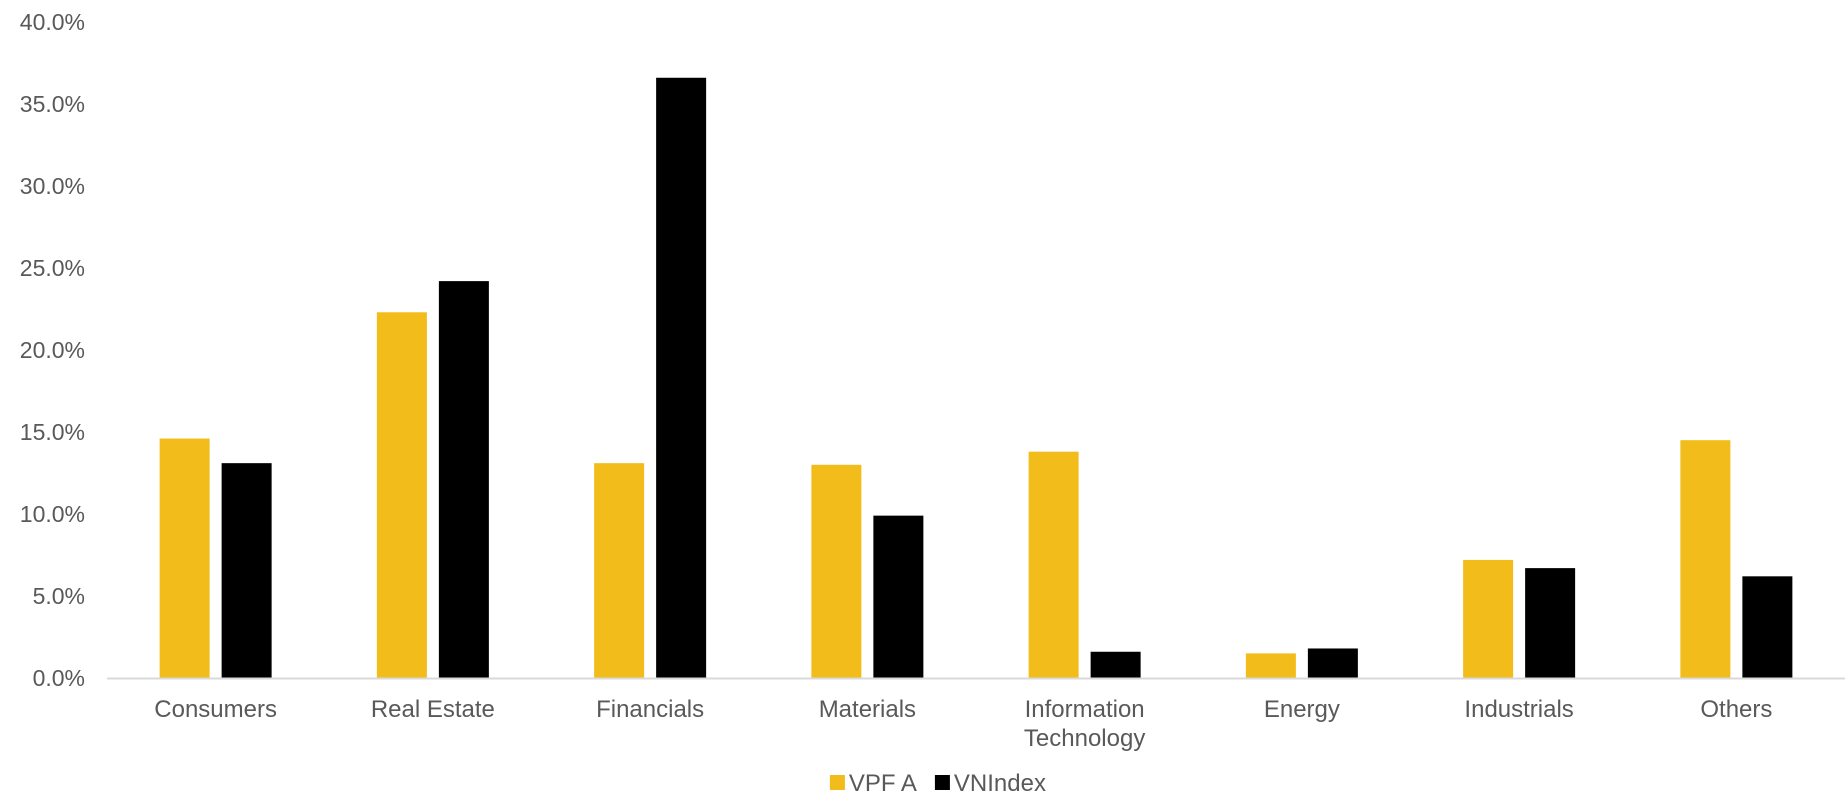 This screenshot has width=1845, height=802. What do you see at coordinates (52, 514) in the screenshot?
I see `y-tick-label: 10.0%` at bounding box center [52, 514].